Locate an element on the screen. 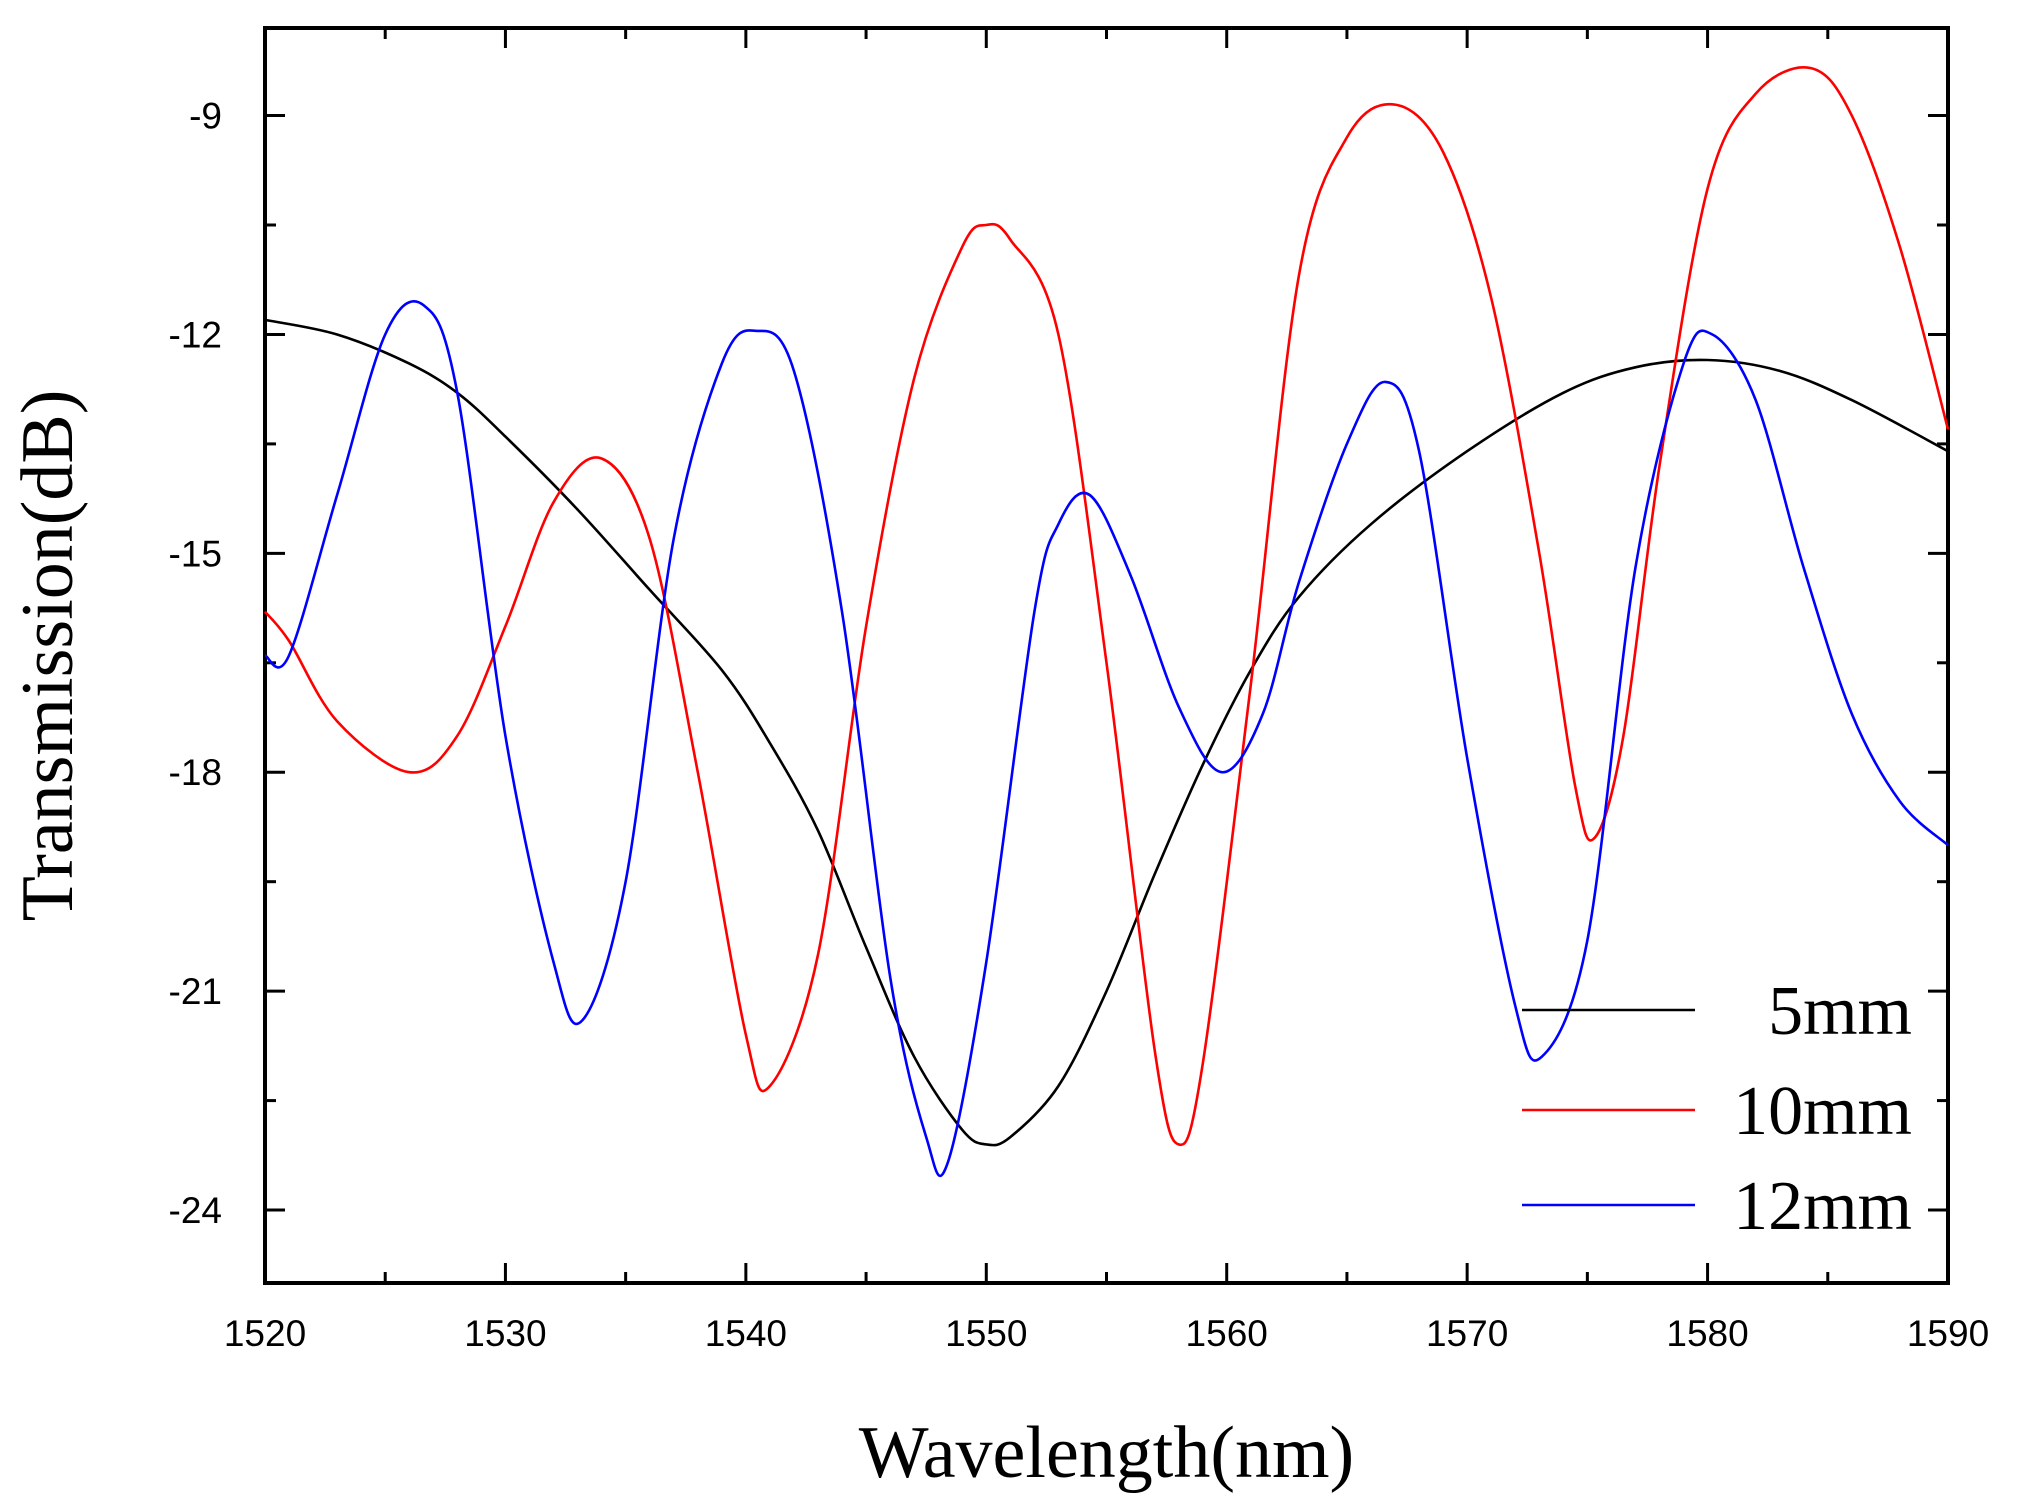 The height and width of the screenshot is (1502, 2019). x-tick-label: 1550 is located at coordinates (986, 1333).